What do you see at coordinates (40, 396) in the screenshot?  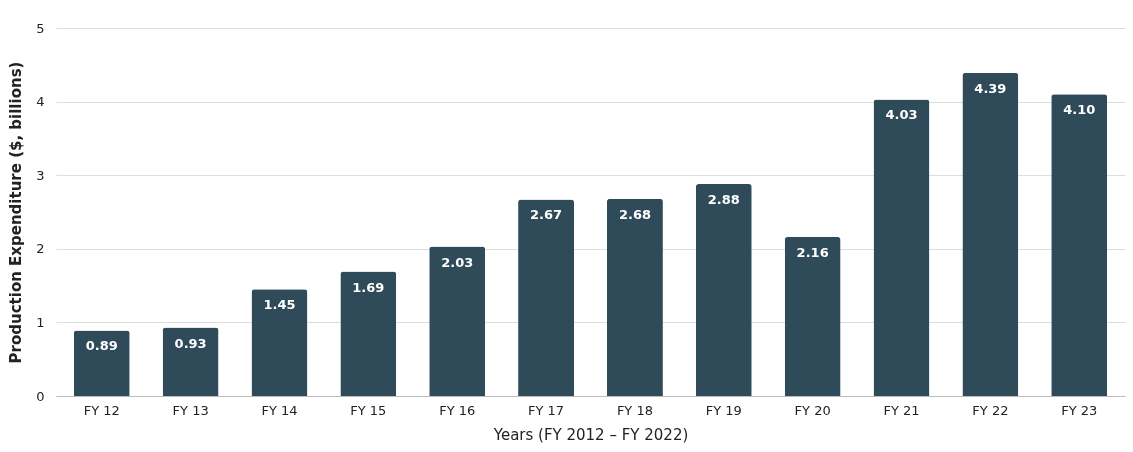 I see `y-tick-label: 0` at bounding box center [40, 396].